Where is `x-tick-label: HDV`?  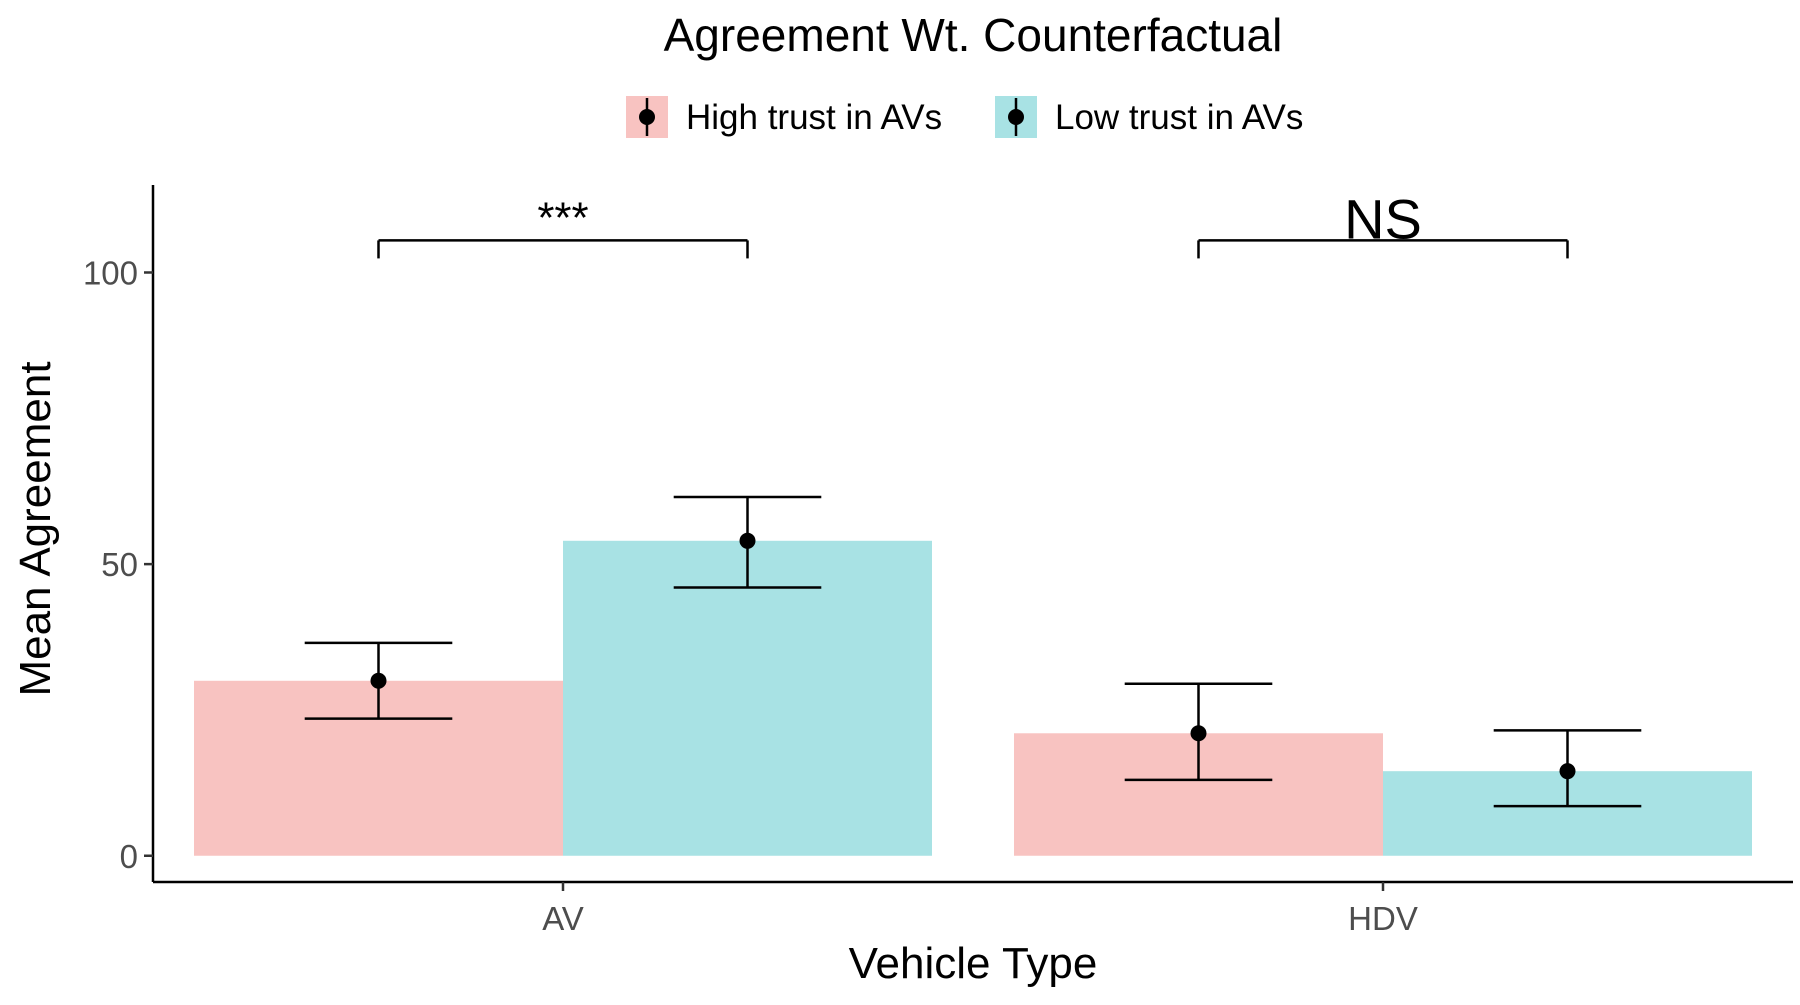
x-tick-label: HDV is located at coordinates (1383, 918).